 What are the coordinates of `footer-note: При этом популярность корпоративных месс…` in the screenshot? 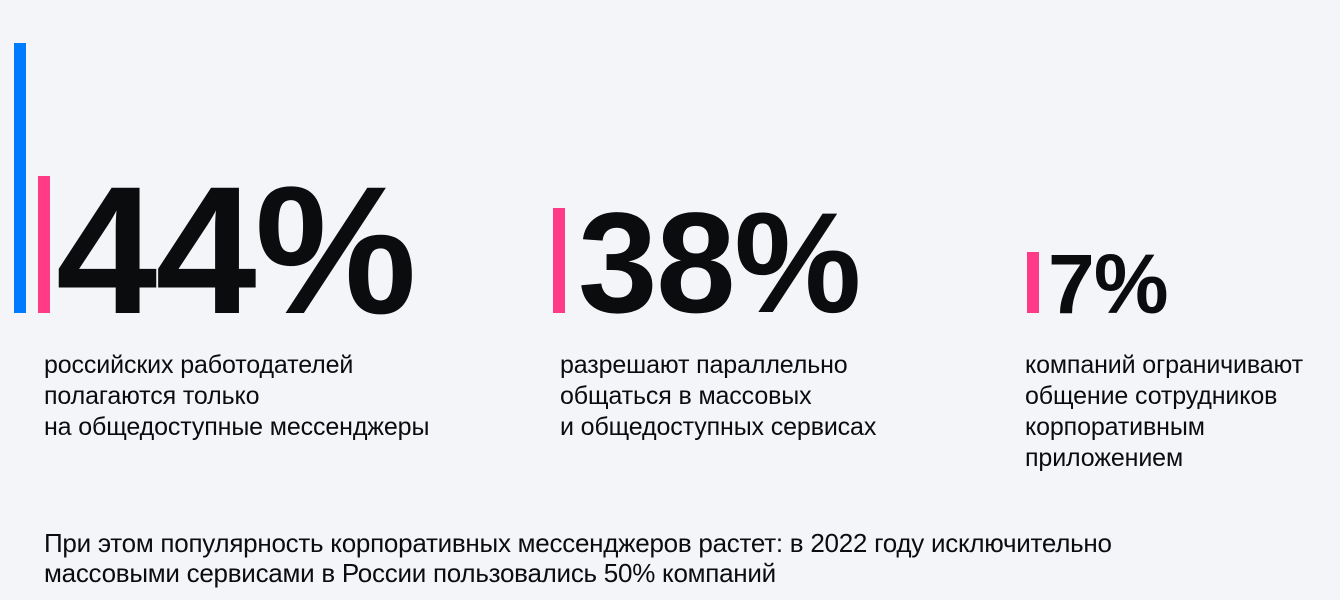 It's located at (578, 558).